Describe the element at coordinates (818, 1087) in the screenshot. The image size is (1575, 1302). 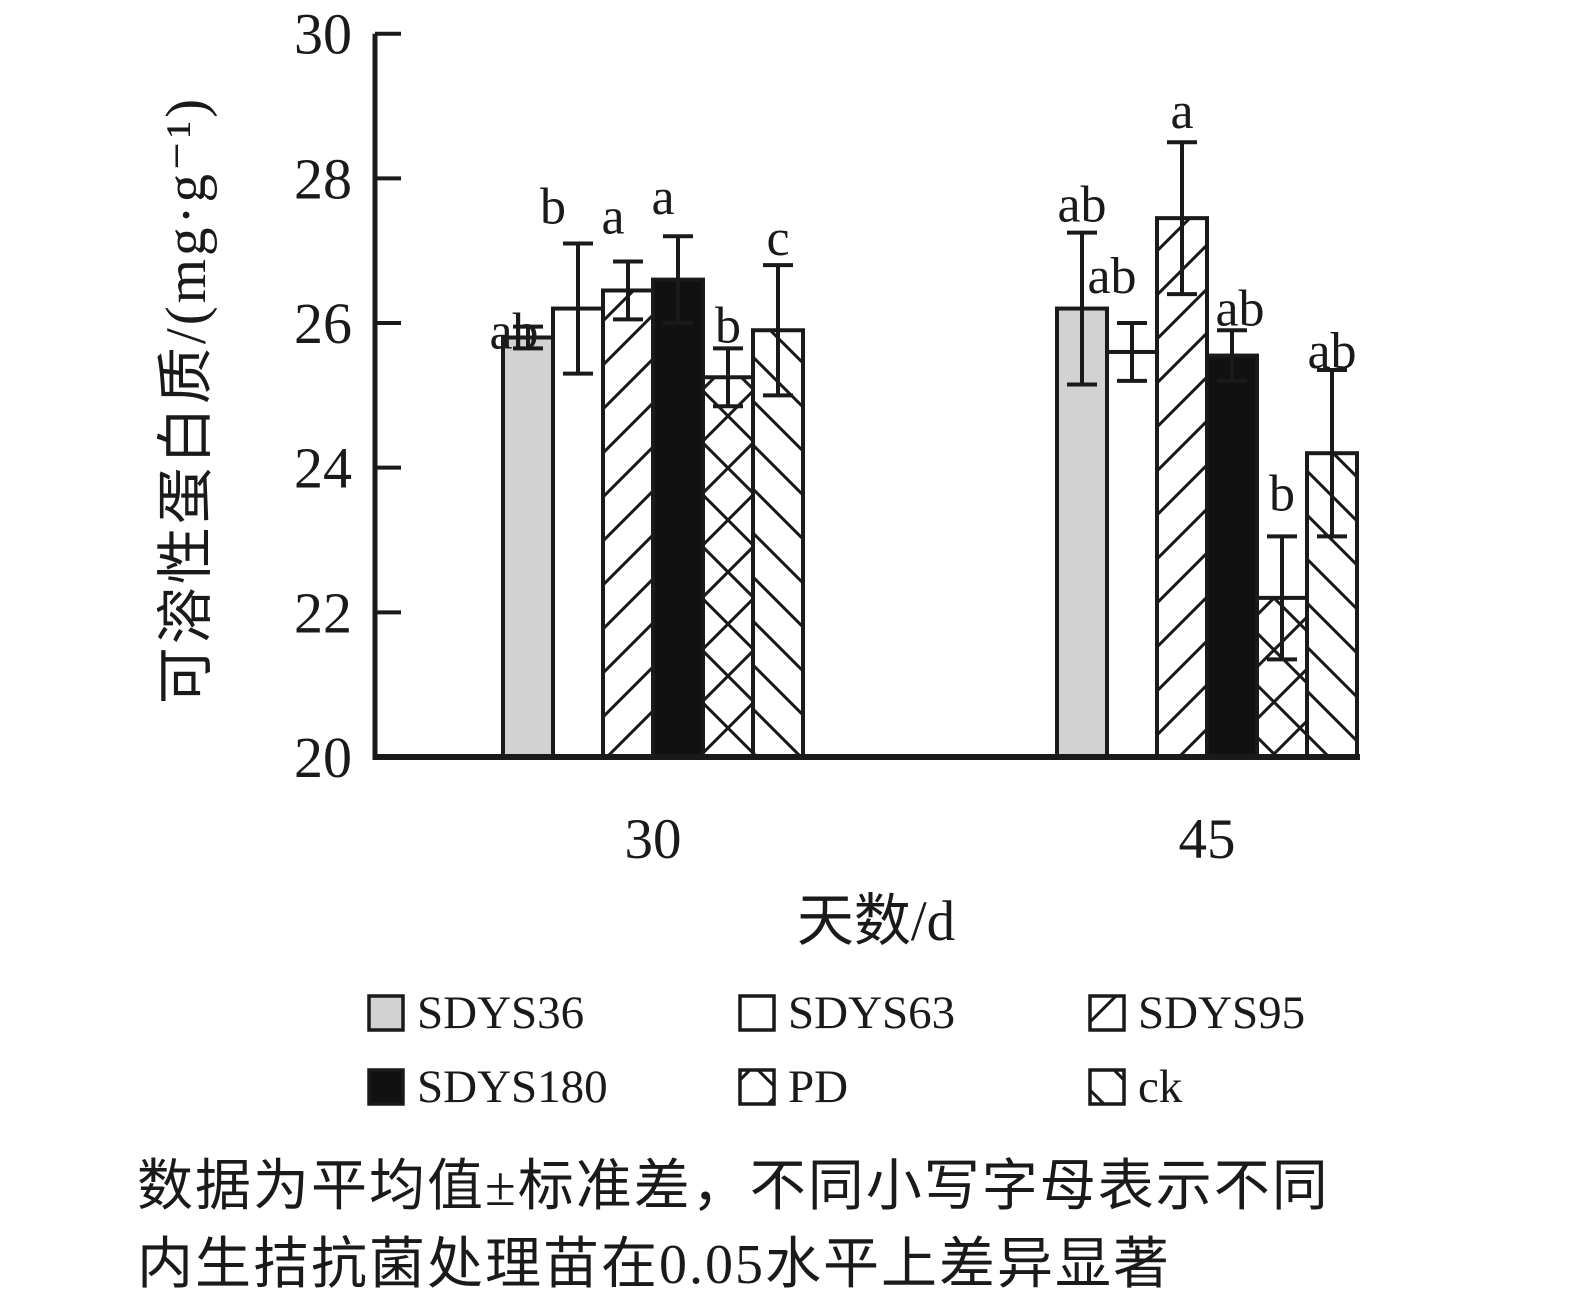
I see `legend-label-PD: PD` at that location.